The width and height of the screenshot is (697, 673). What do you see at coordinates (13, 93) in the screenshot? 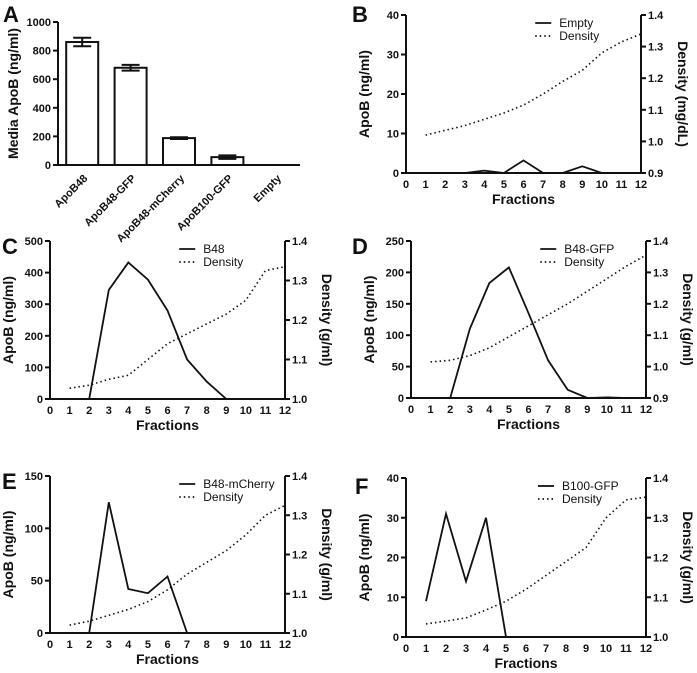
I see `y-axis-title: Media ApoB (ng/ml)` at bounding box center [13, 93].